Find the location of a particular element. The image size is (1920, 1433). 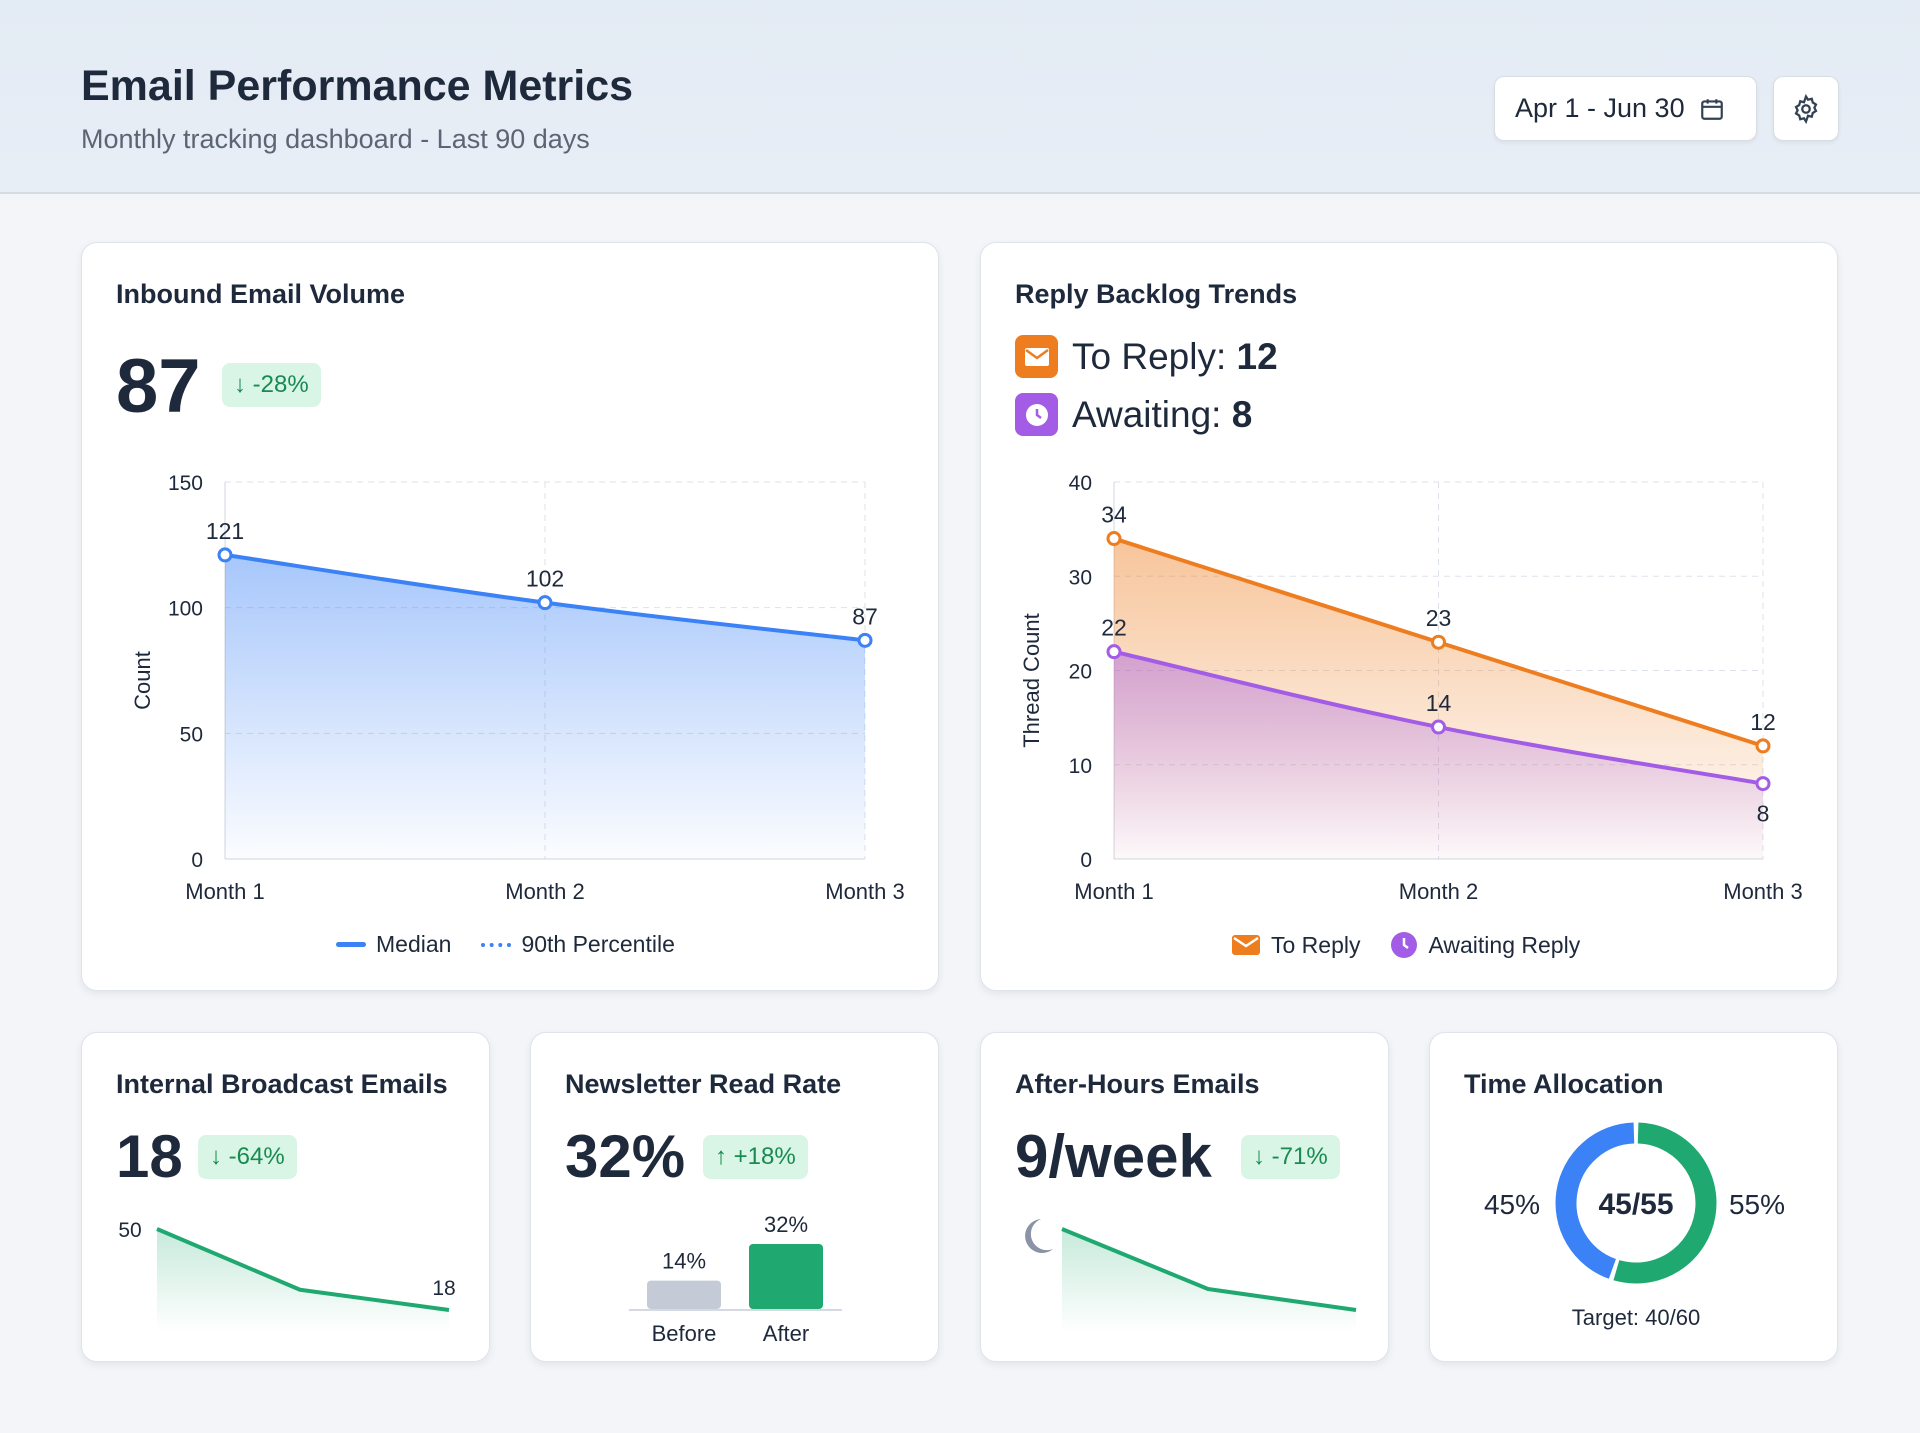

date-range-button: Apr 1 - Jun 30 is located at coordinates (1625, 108).